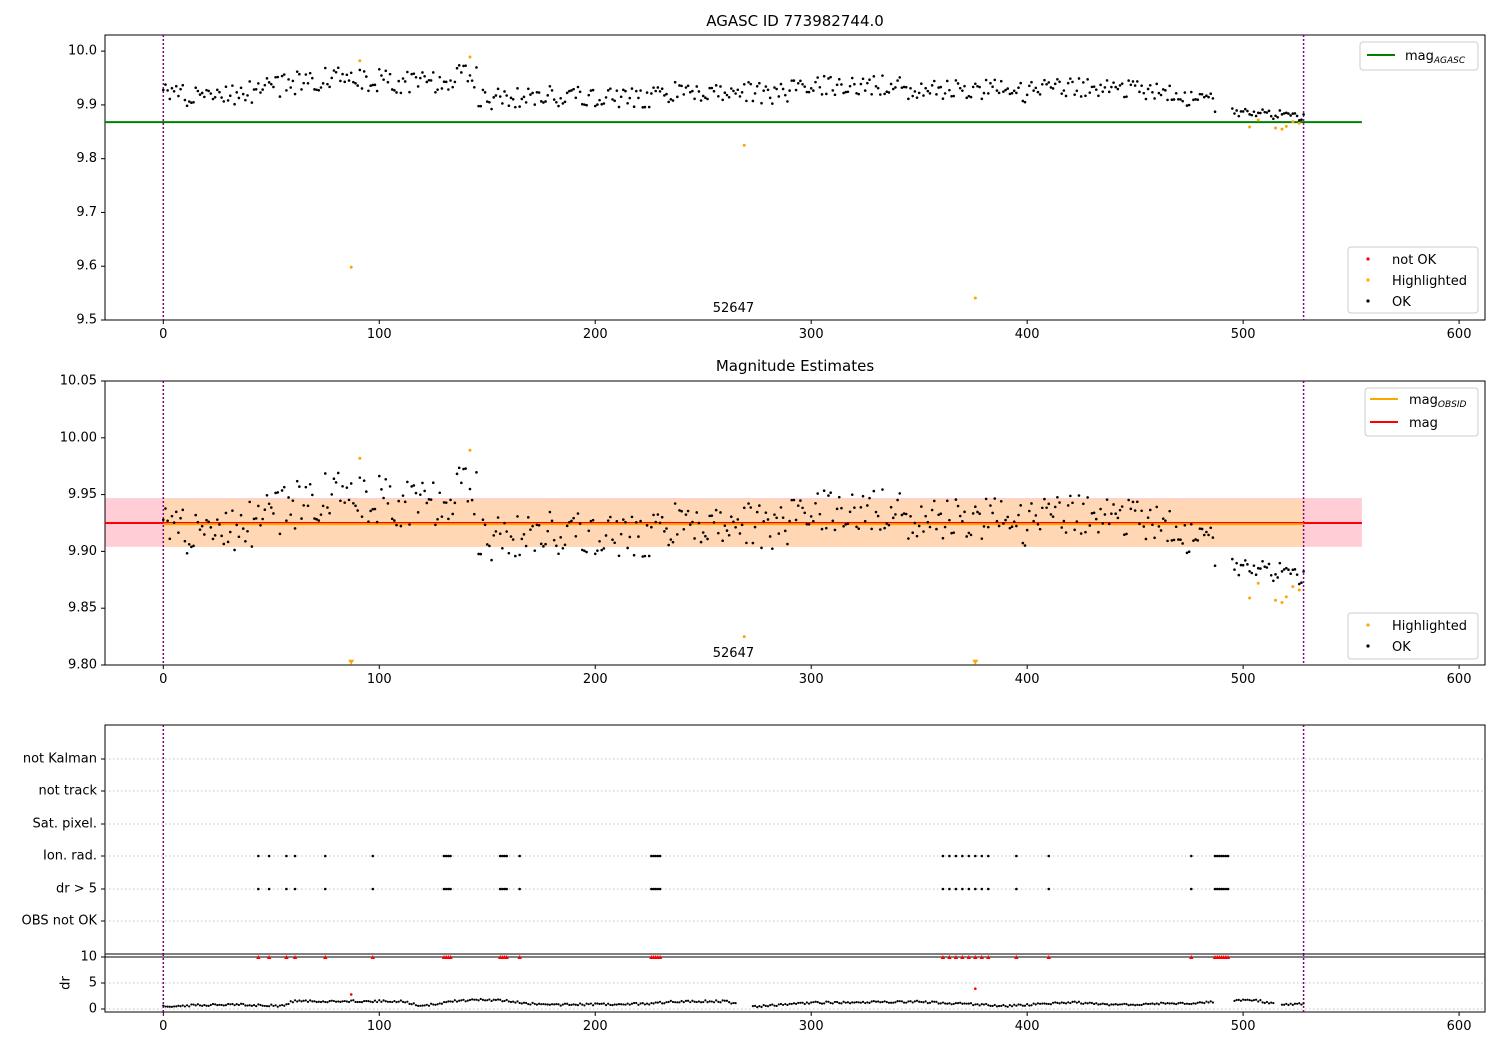 The image size is (1500, 1050). Describe the element at coordinates (1243, 1026) in the screenshot. I see `dr-panel-x-tick-label: 500` at that location.